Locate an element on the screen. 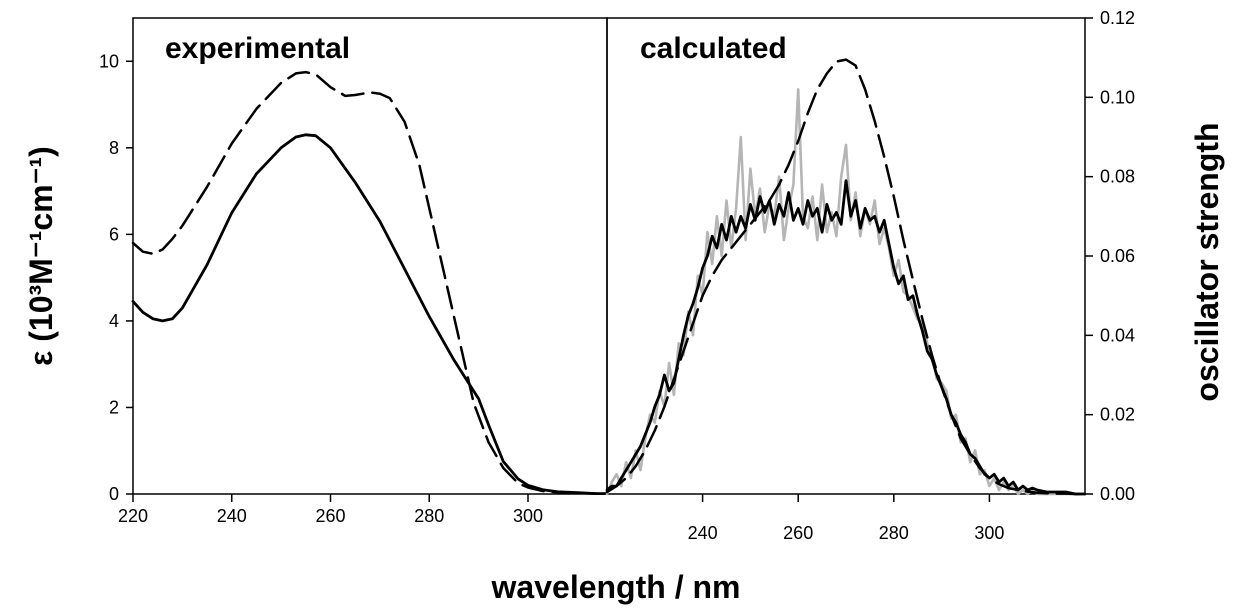 Image resolution: width=1235 pixels, height=611 pixels. left-y-axis-title: ε (10³M⁻¹cm⁻¹) is located at coordinates (41, 256).